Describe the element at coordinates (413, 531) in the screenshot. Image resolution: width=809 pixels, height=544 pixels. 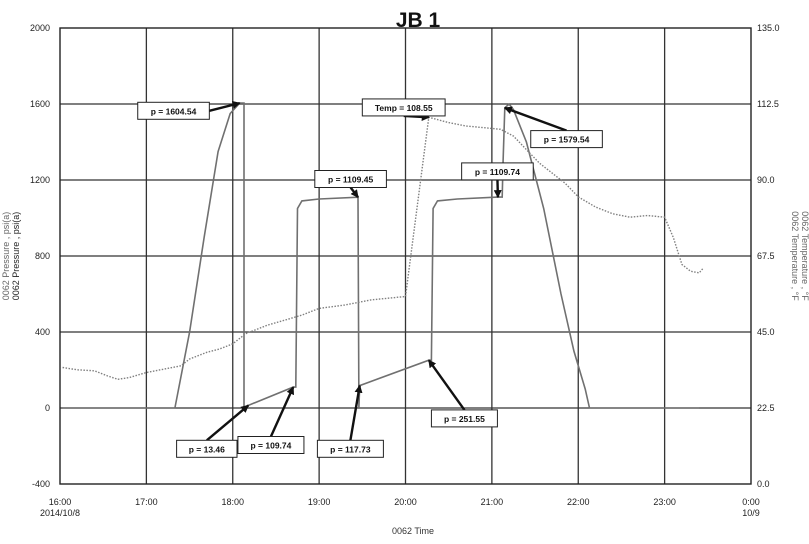
I see `x-axis-label: 0062 Time` at that location.